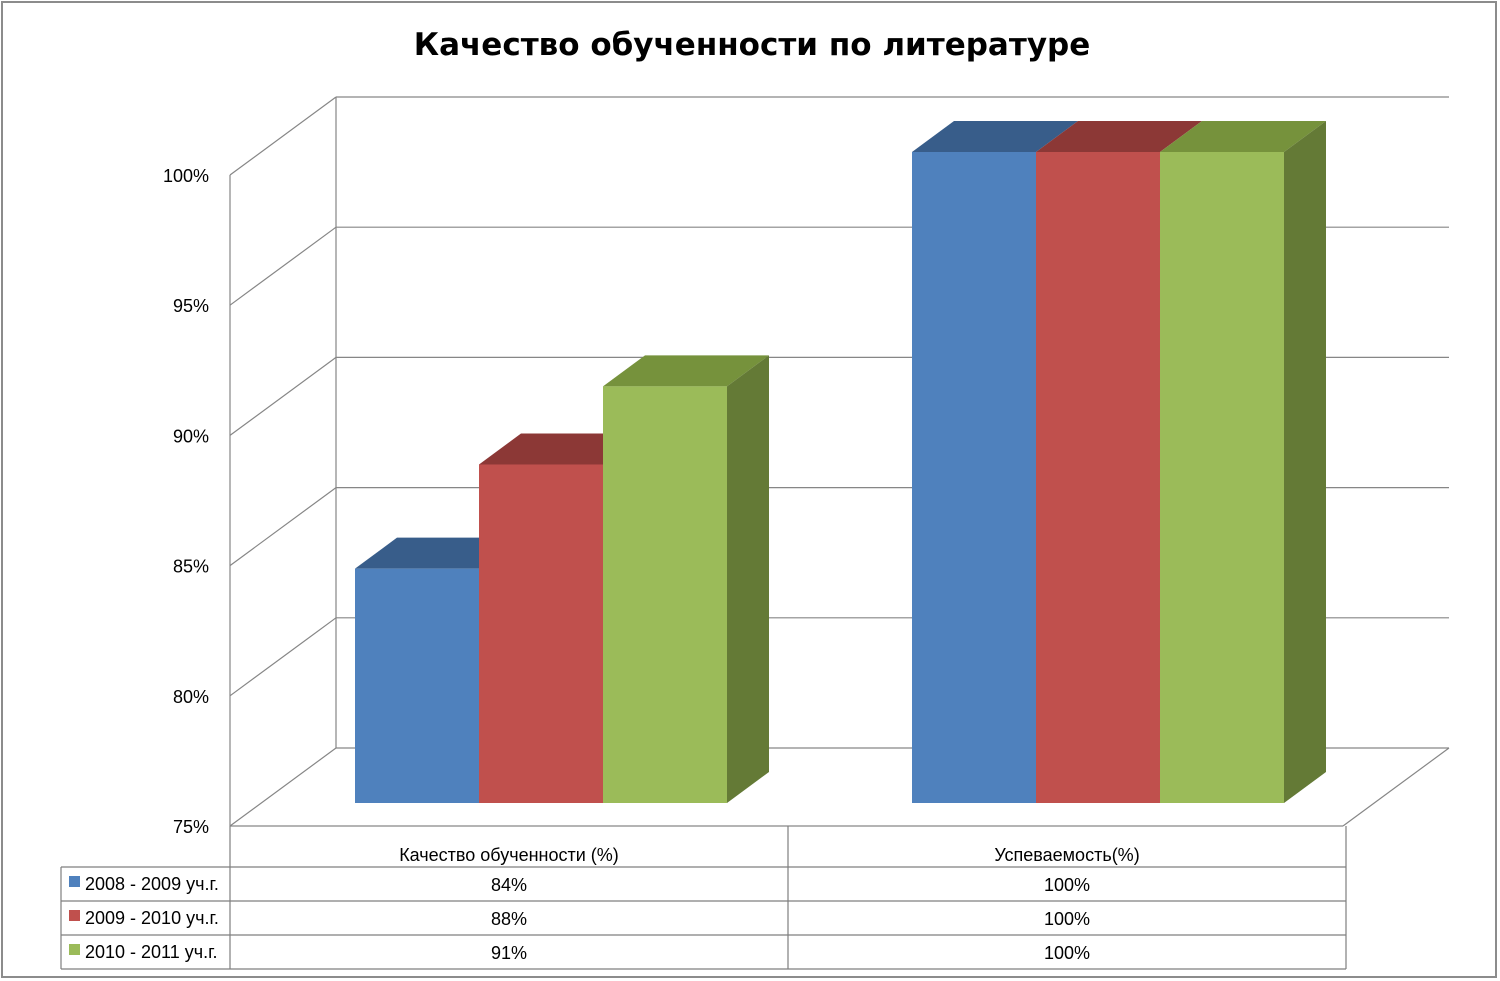 The image size is (1500, 981). What do you see at coordinates (151, 952) in the screenshot?
I see `legend-label-2: 2010 - 2011 уч.г.` at bounding box center [151, 952].